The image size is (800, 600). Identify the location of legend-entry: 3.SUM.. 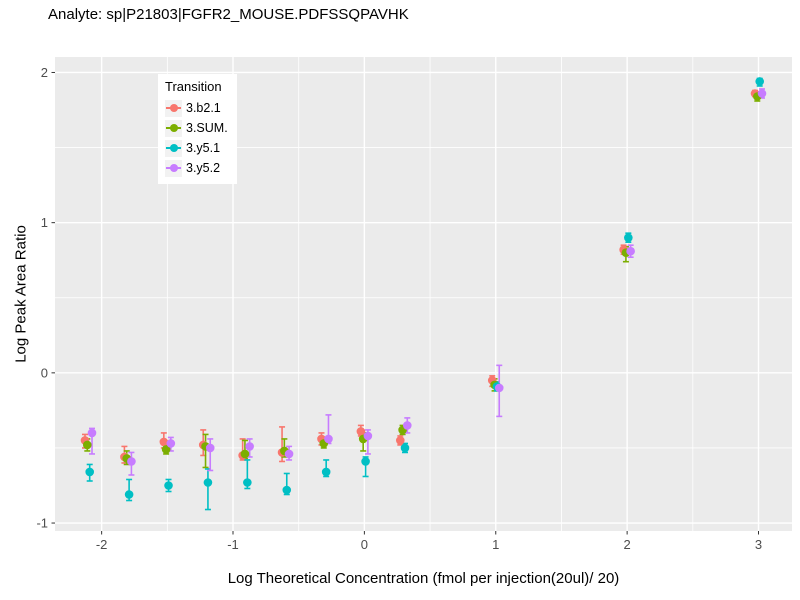
(196, 128).